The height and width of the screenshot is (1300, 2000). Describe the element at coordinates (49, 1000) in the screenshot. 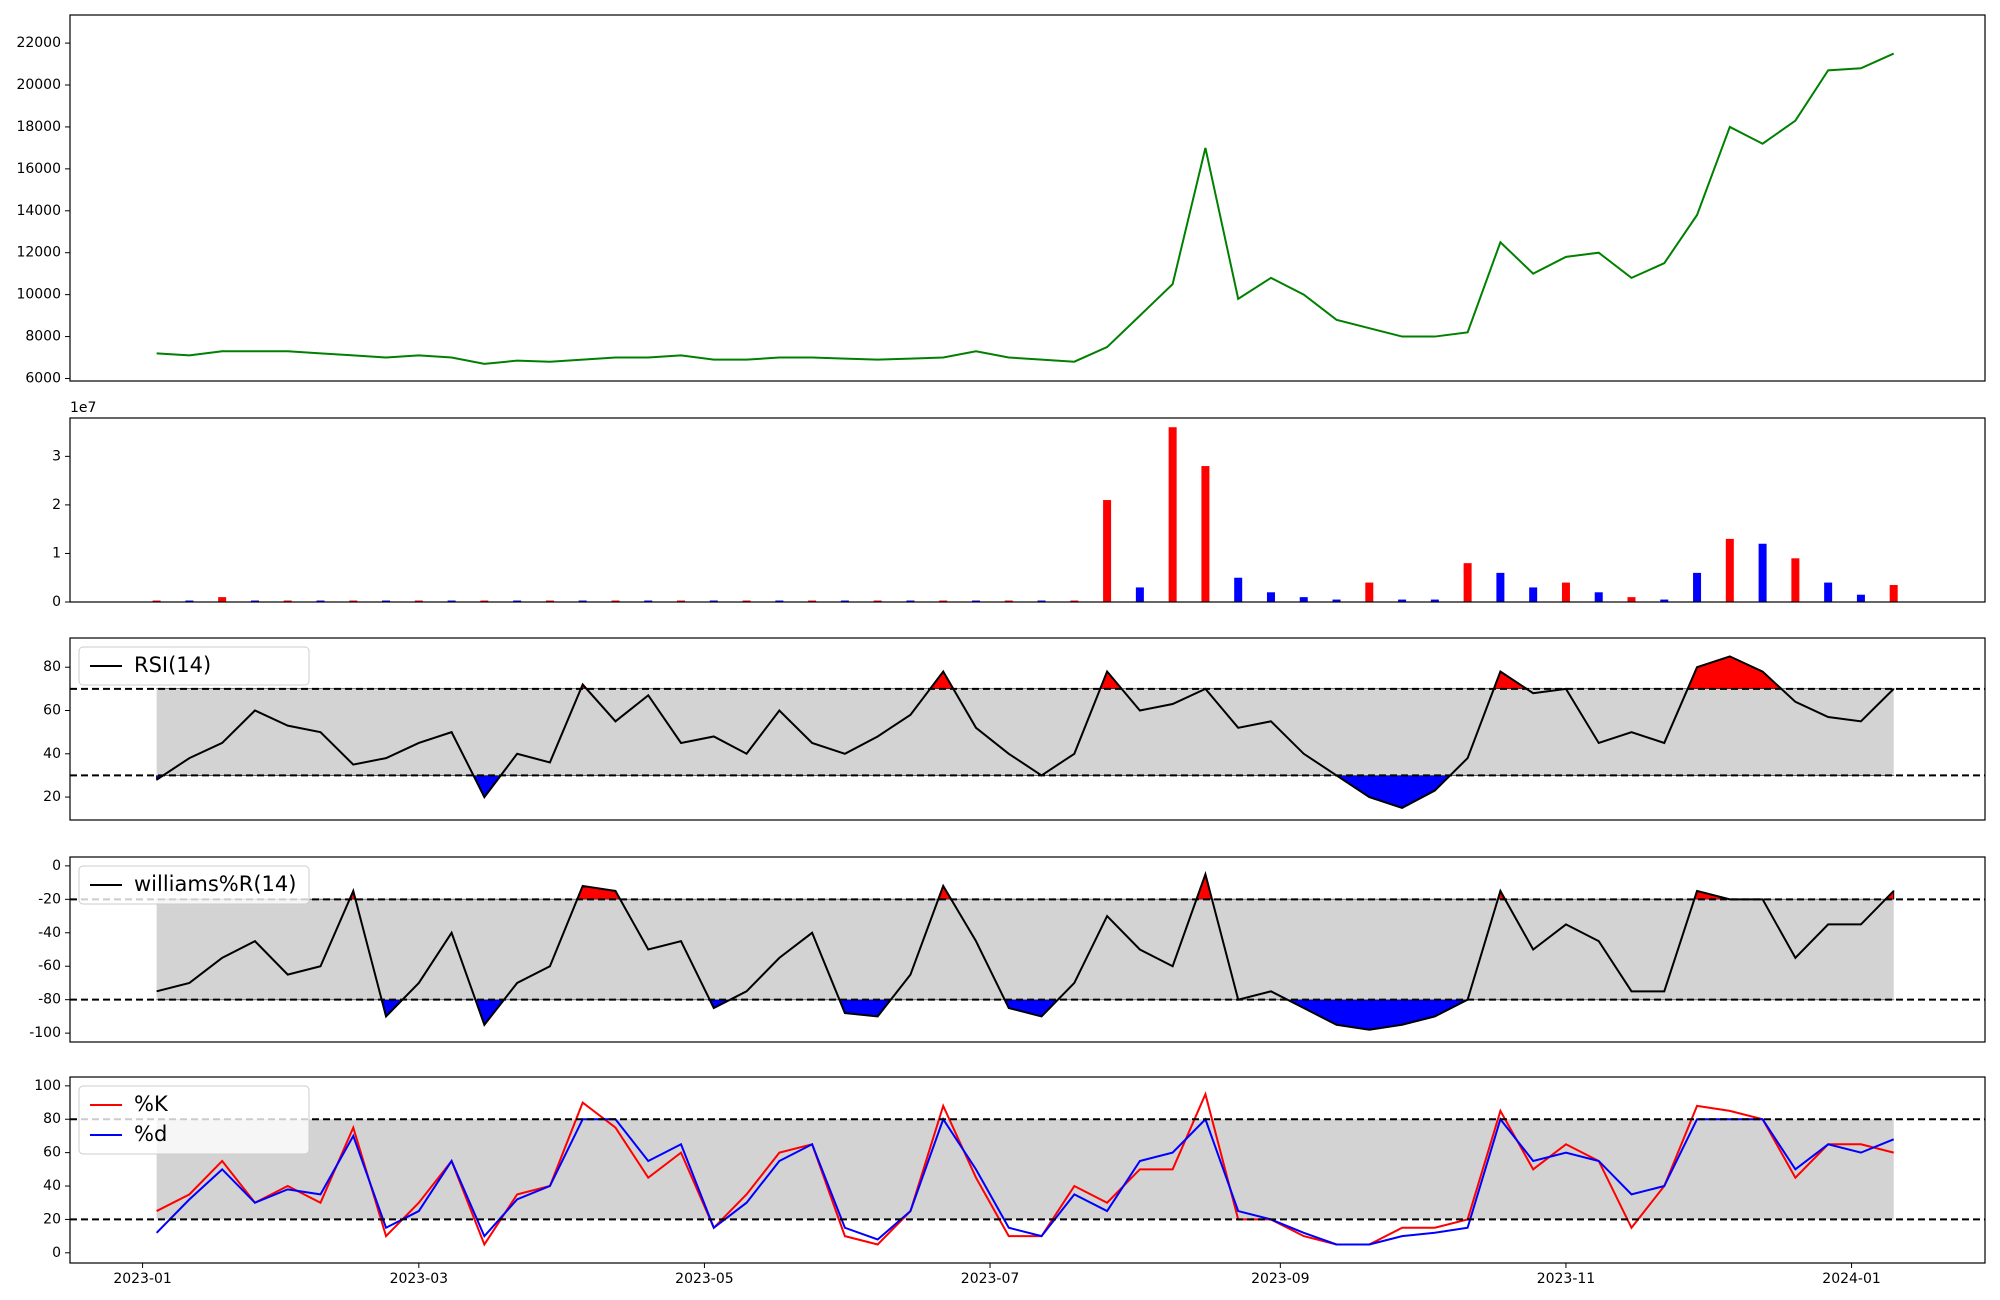

I see `y-tick-label: -80` at that location.